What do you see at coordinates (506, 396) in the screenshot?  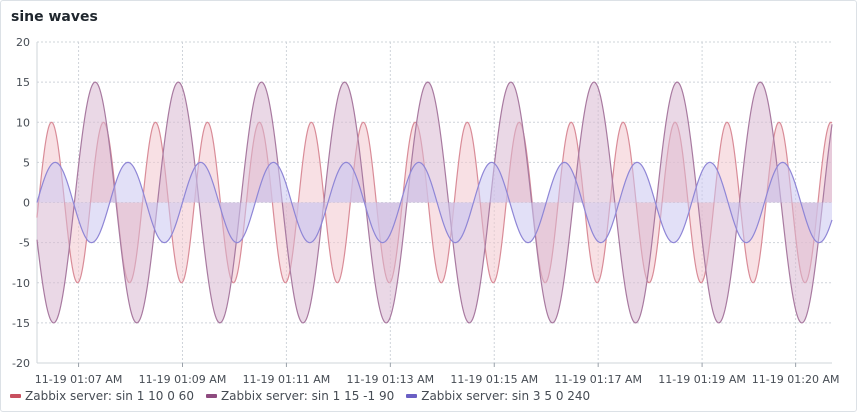 I see `legend-label: Zabbix server: sin 3 5 0 240` at bounding box center [506, 396].